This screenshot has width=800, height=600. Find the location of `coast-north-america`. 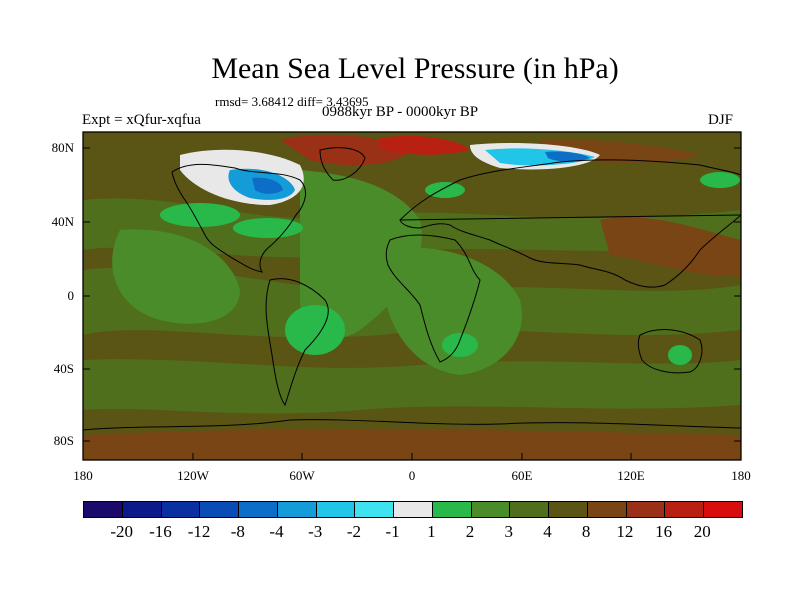

coast-north-america is located at coordinates (239, 218).